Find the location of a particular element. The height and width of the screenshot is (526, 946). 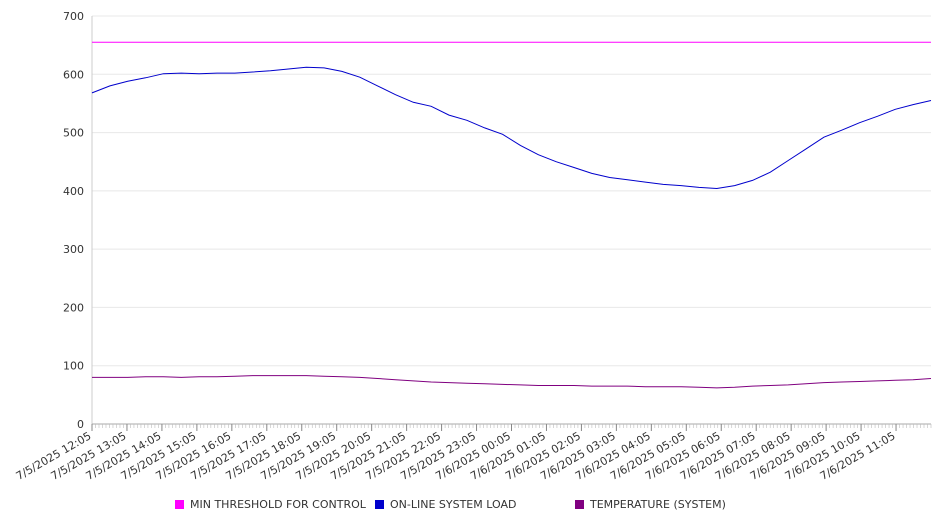

y-tick-label: 500 is located at coordinates (73, 133).